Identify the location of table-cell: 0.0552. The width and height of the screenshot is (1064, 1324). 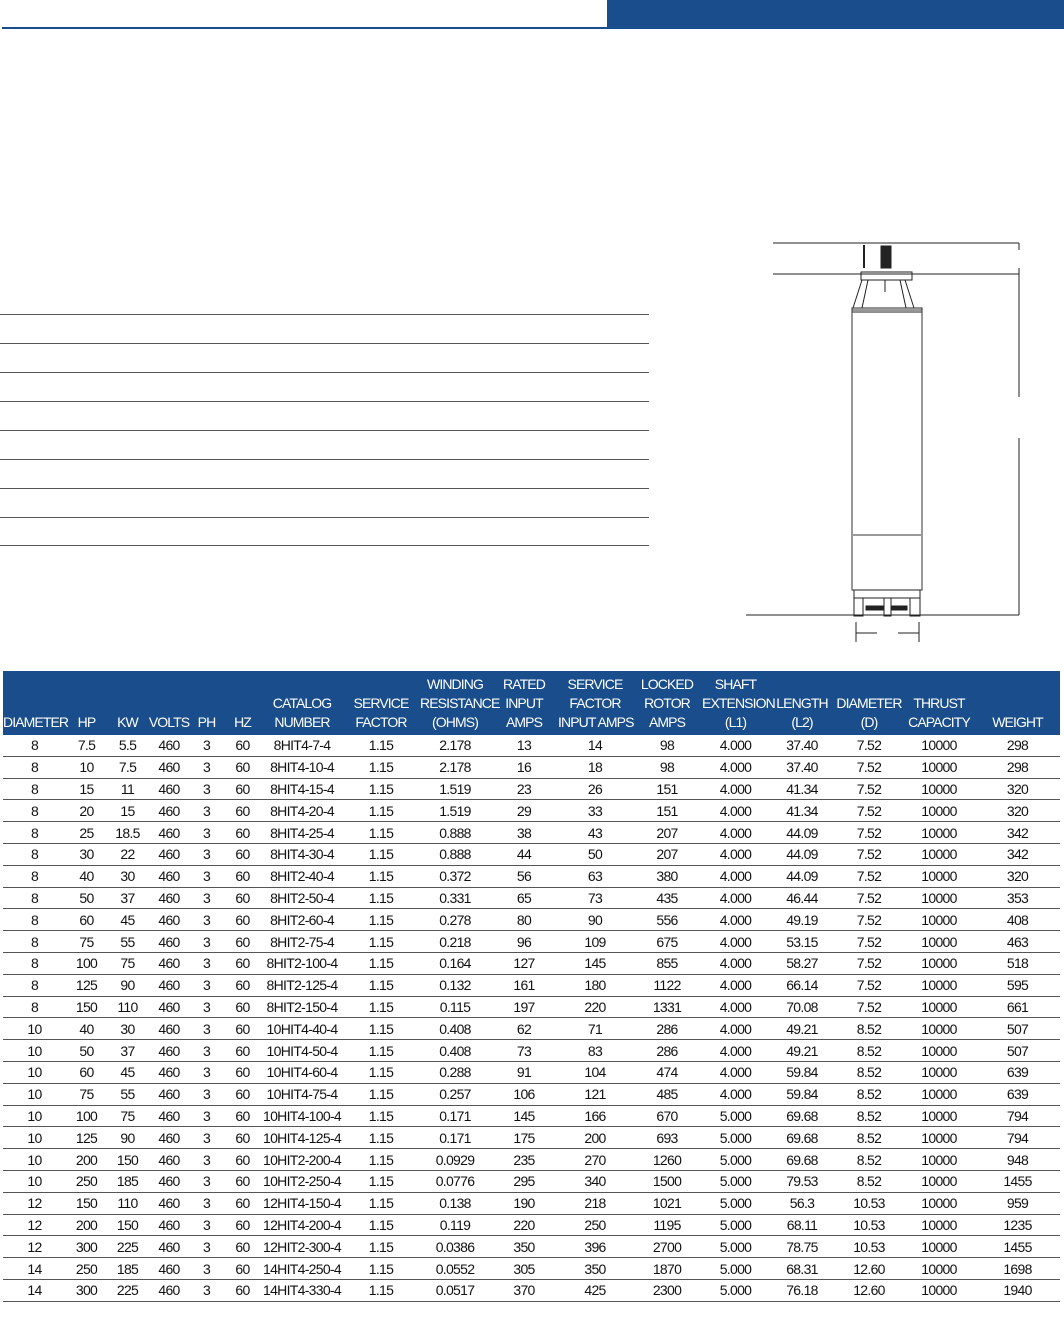
(455, 1268).